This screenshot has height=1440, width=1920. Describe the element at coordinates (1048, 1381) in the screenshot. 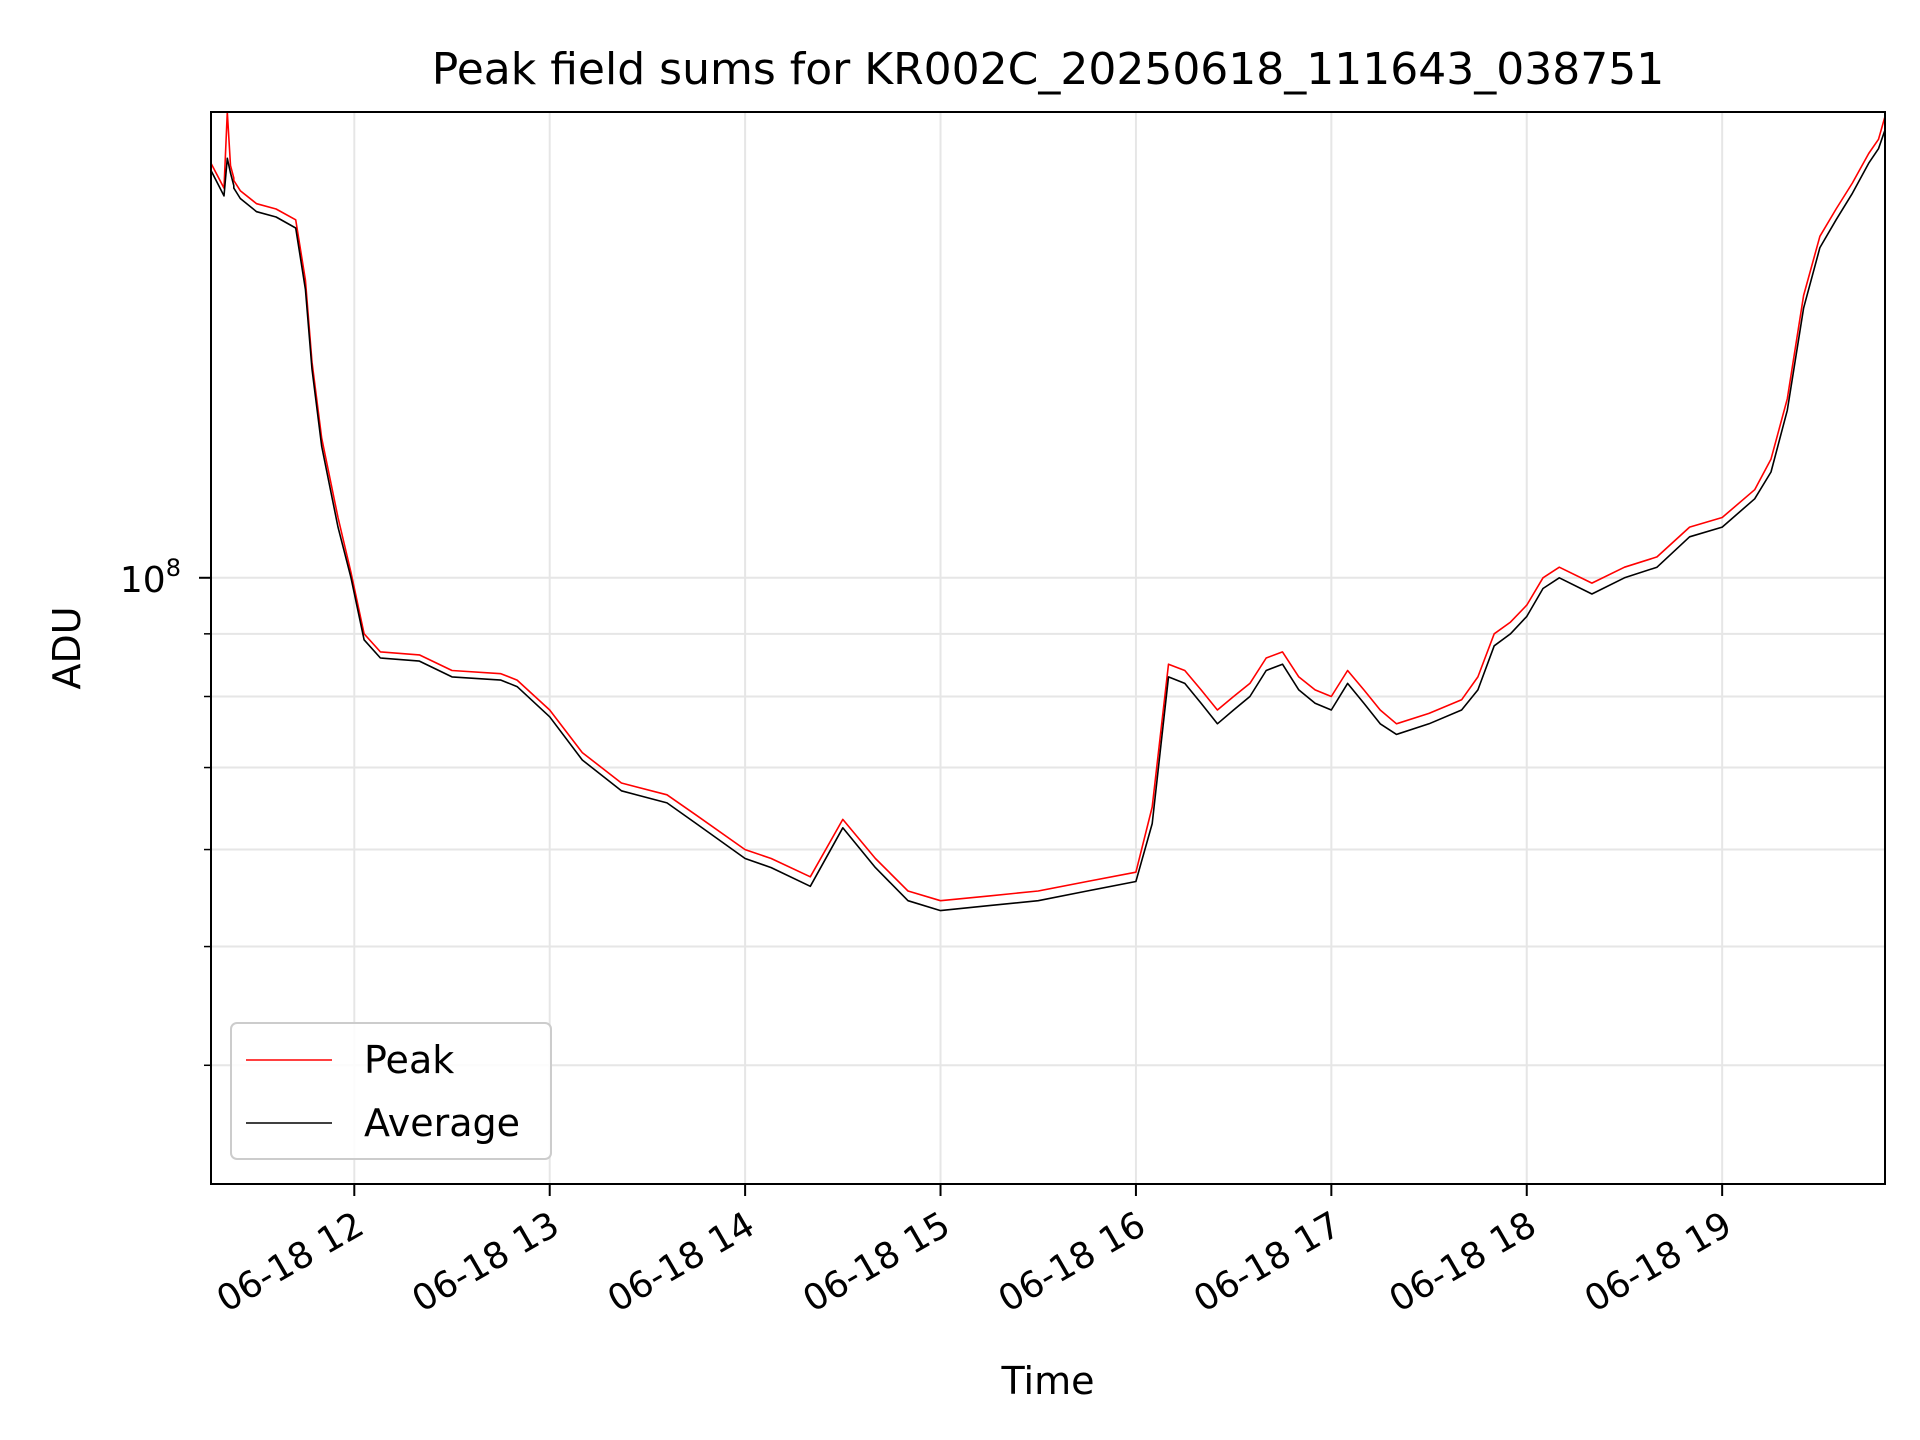

I see `x-axis-label: Time` at that location.